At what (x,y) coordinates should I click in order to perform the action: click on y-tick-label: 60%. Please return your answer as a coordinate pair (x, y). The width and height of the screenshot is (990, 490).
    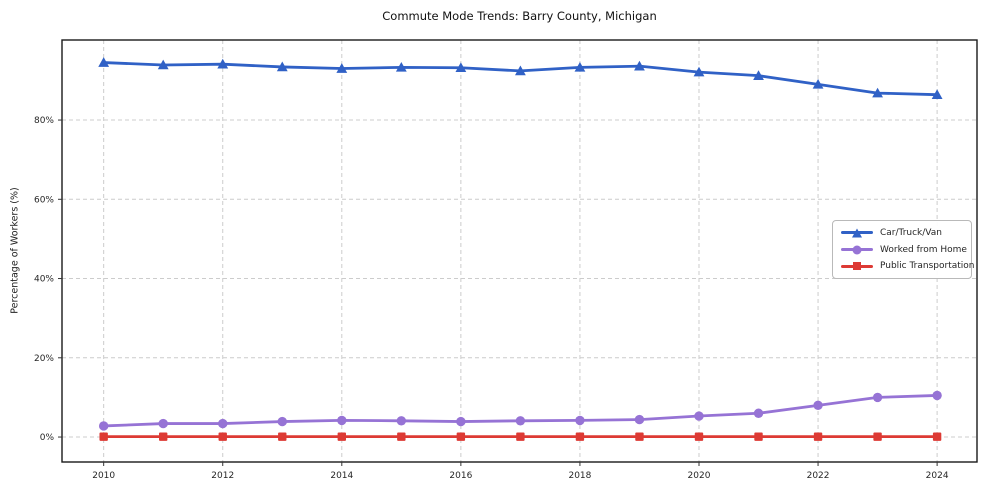
    Looking at the image, I should click on (44, 200).